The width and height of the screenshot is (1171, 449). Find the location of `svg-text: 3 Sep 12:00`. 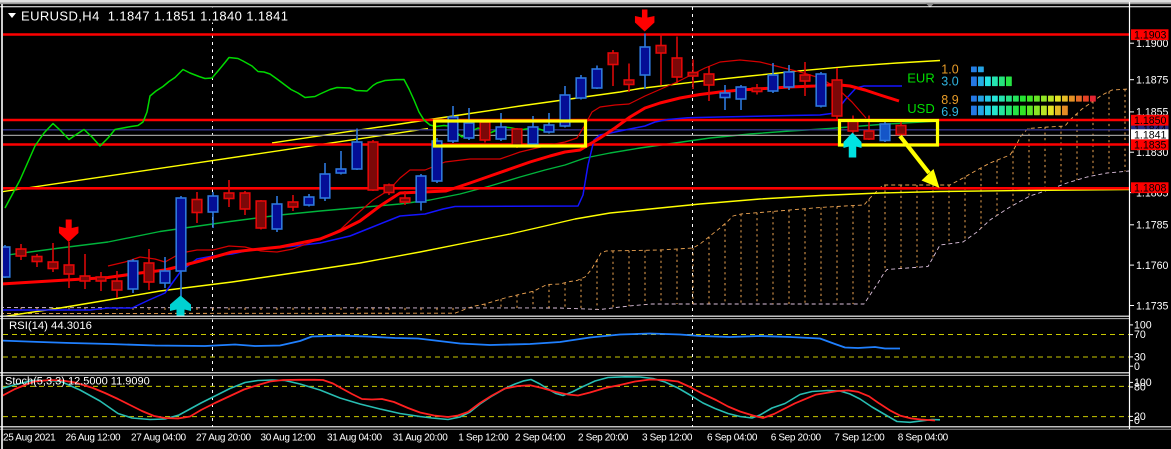

svg-text: 3 Sep 12:00 is located at coordinates (667, 438).